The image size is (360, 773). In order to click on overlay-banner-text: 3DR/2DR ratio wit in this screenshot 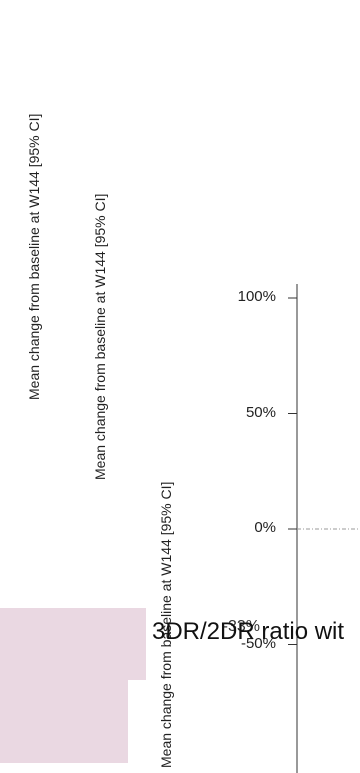, I will do `click(248, 631)`.